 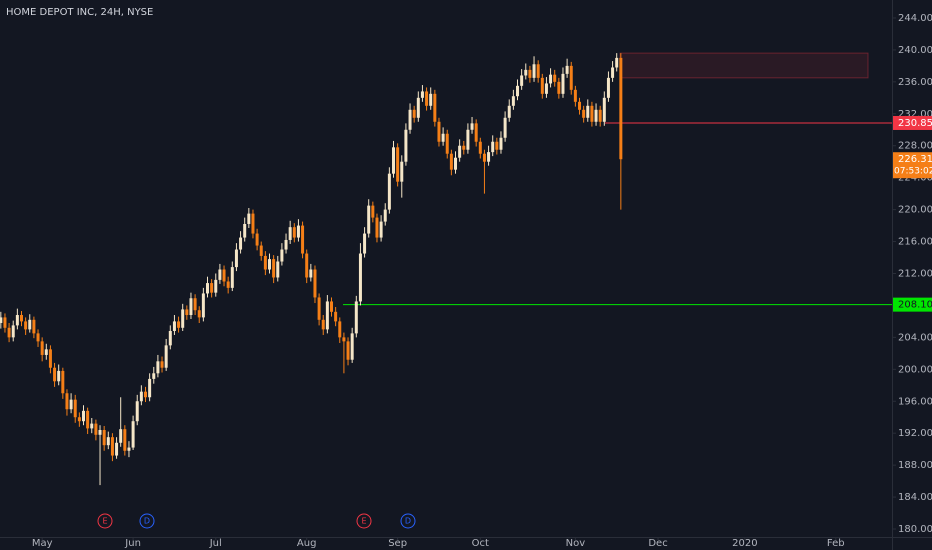 I want to click on y-tick-label: 220.00, so click(x=915, y=210).